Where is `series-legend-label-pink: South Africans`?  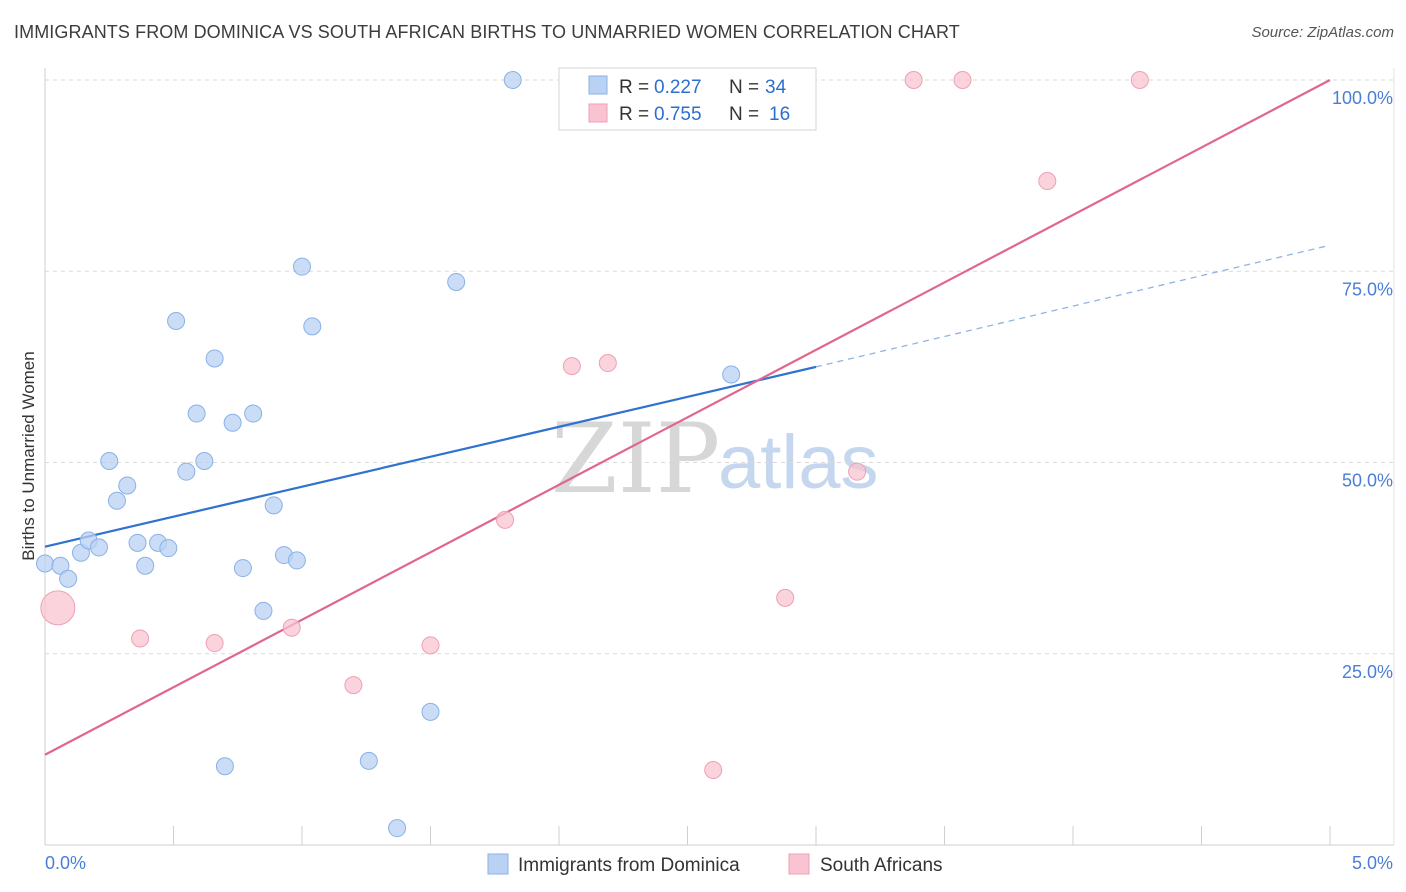 series-legend-label-pink: South Africans is located at coordinates (881, 865).